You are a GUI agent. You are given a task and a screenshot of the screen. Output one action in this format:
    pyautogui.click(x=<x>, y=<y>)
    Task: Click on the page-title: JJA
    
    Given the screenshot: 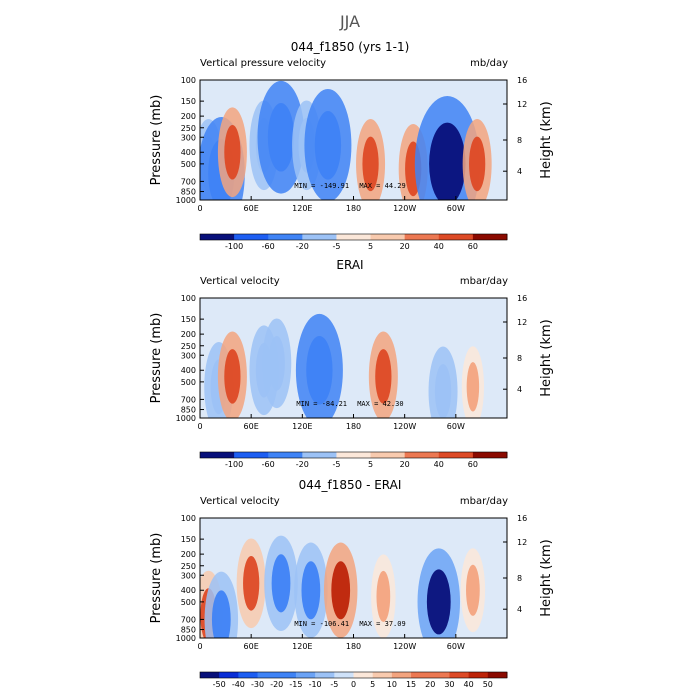 What is the action you would take?
    pyautogui.click(x=350, y=21)
    